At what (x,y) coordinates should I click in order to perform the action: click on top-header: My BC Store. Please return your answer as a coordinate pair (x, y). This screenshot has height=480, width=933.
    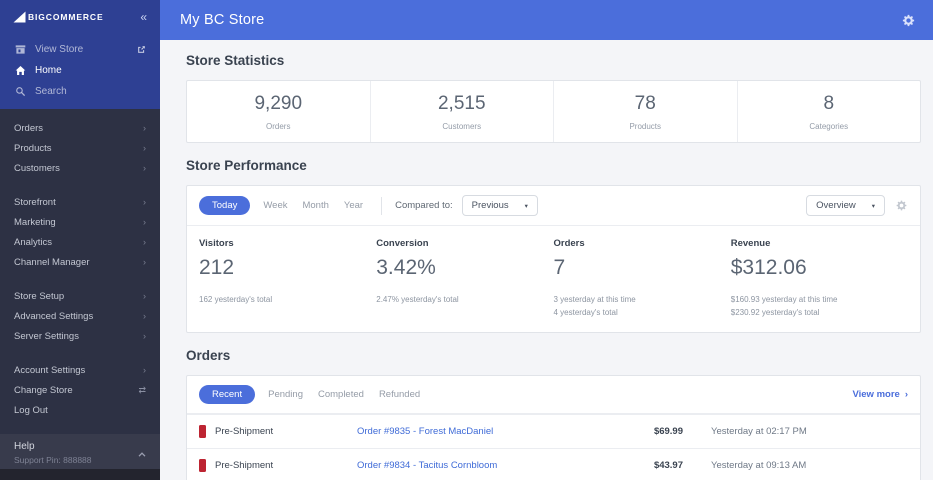
    Looking at the image, I should click on (546, 20).